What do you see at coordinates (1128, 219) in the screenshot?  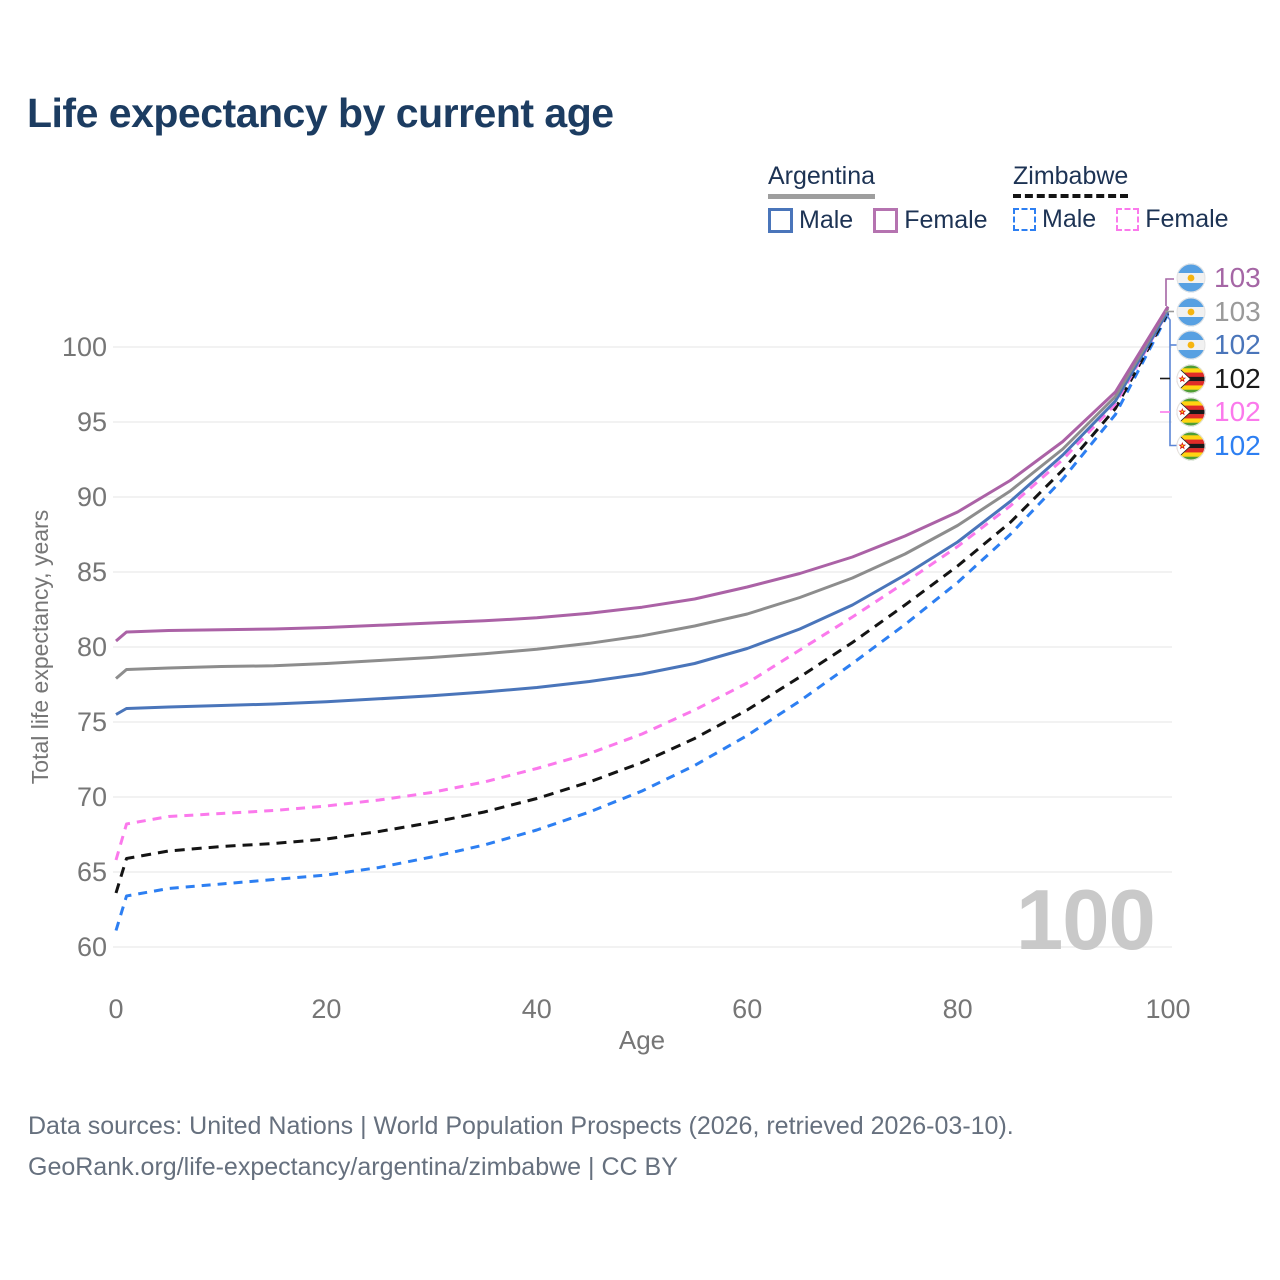 I see `zimbabwe-female-swatch-icon` at bounding box center [1128, 219].